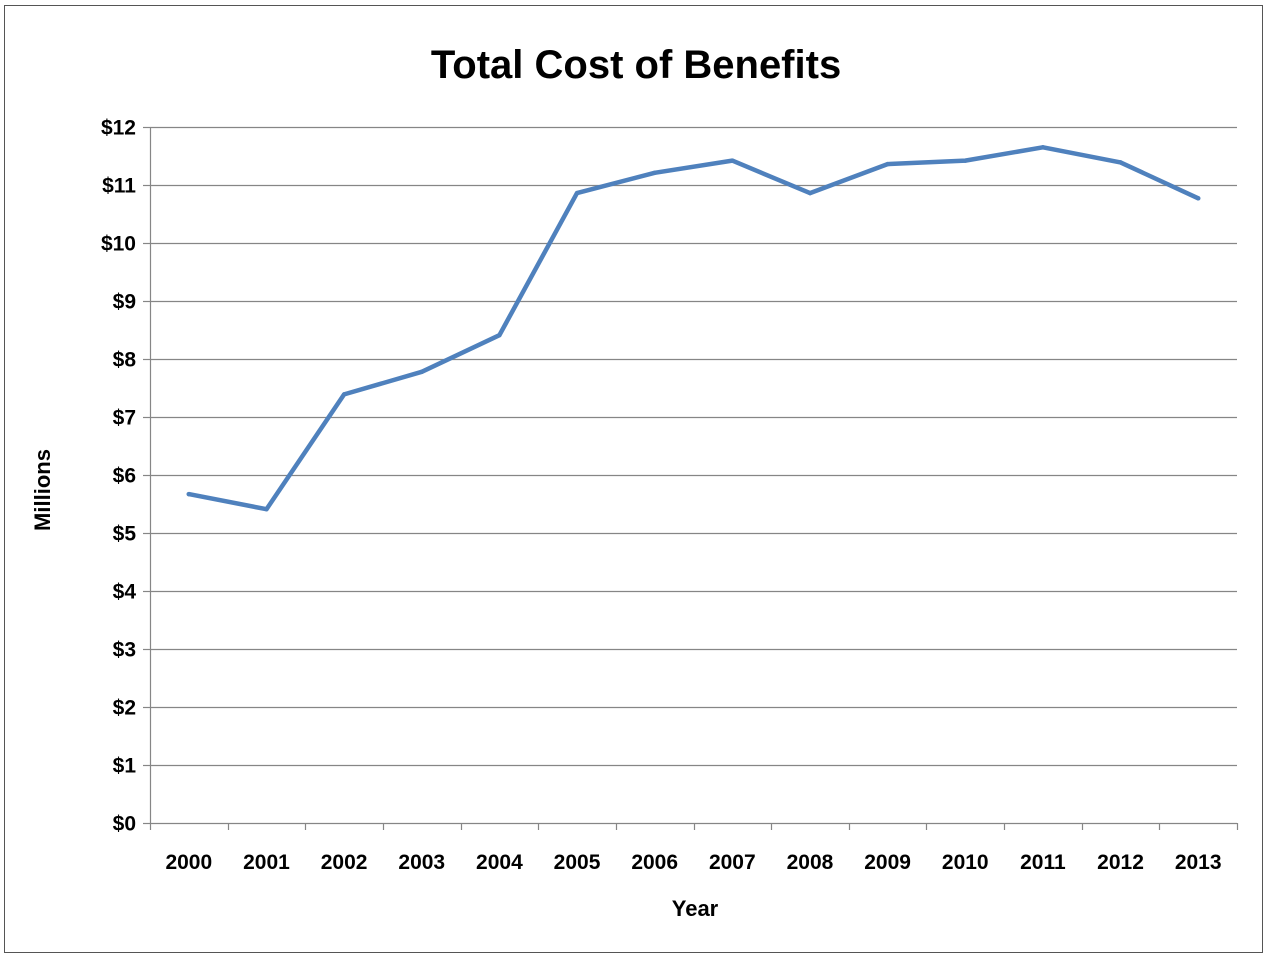  I want to click on chart-title: Total Cost of Benefits, so click(636, 65).